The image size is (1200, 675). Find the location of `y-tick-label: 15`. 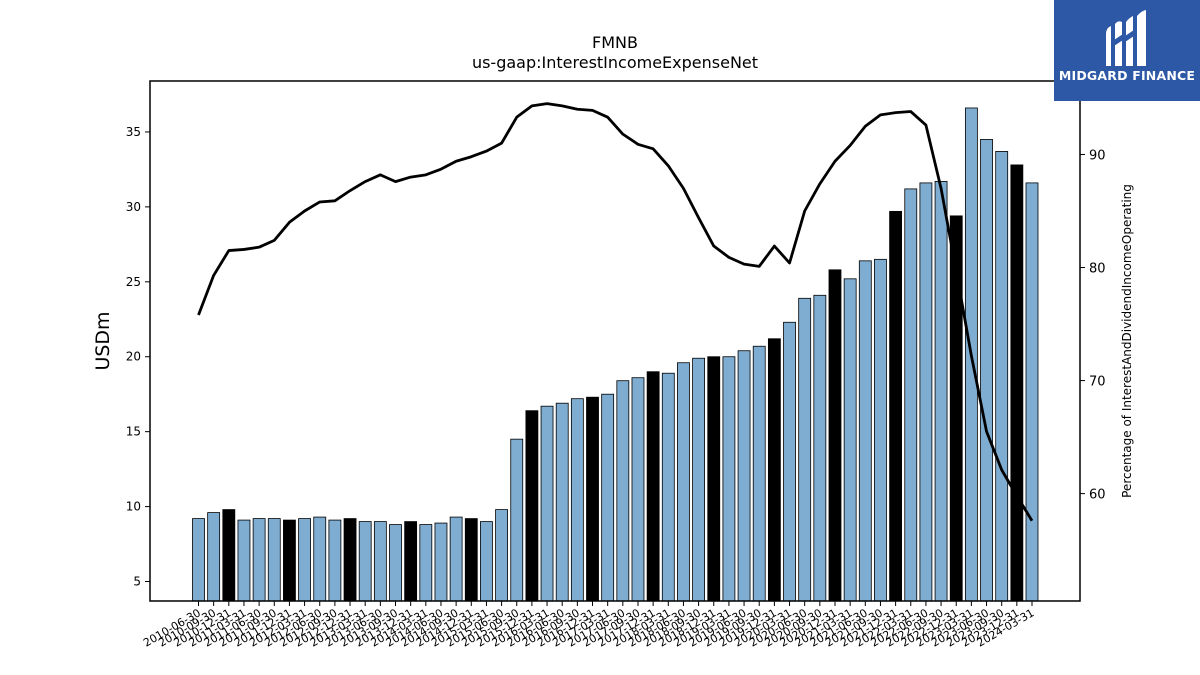

y-tick-label: 15 is located at coordinates (133, 432).